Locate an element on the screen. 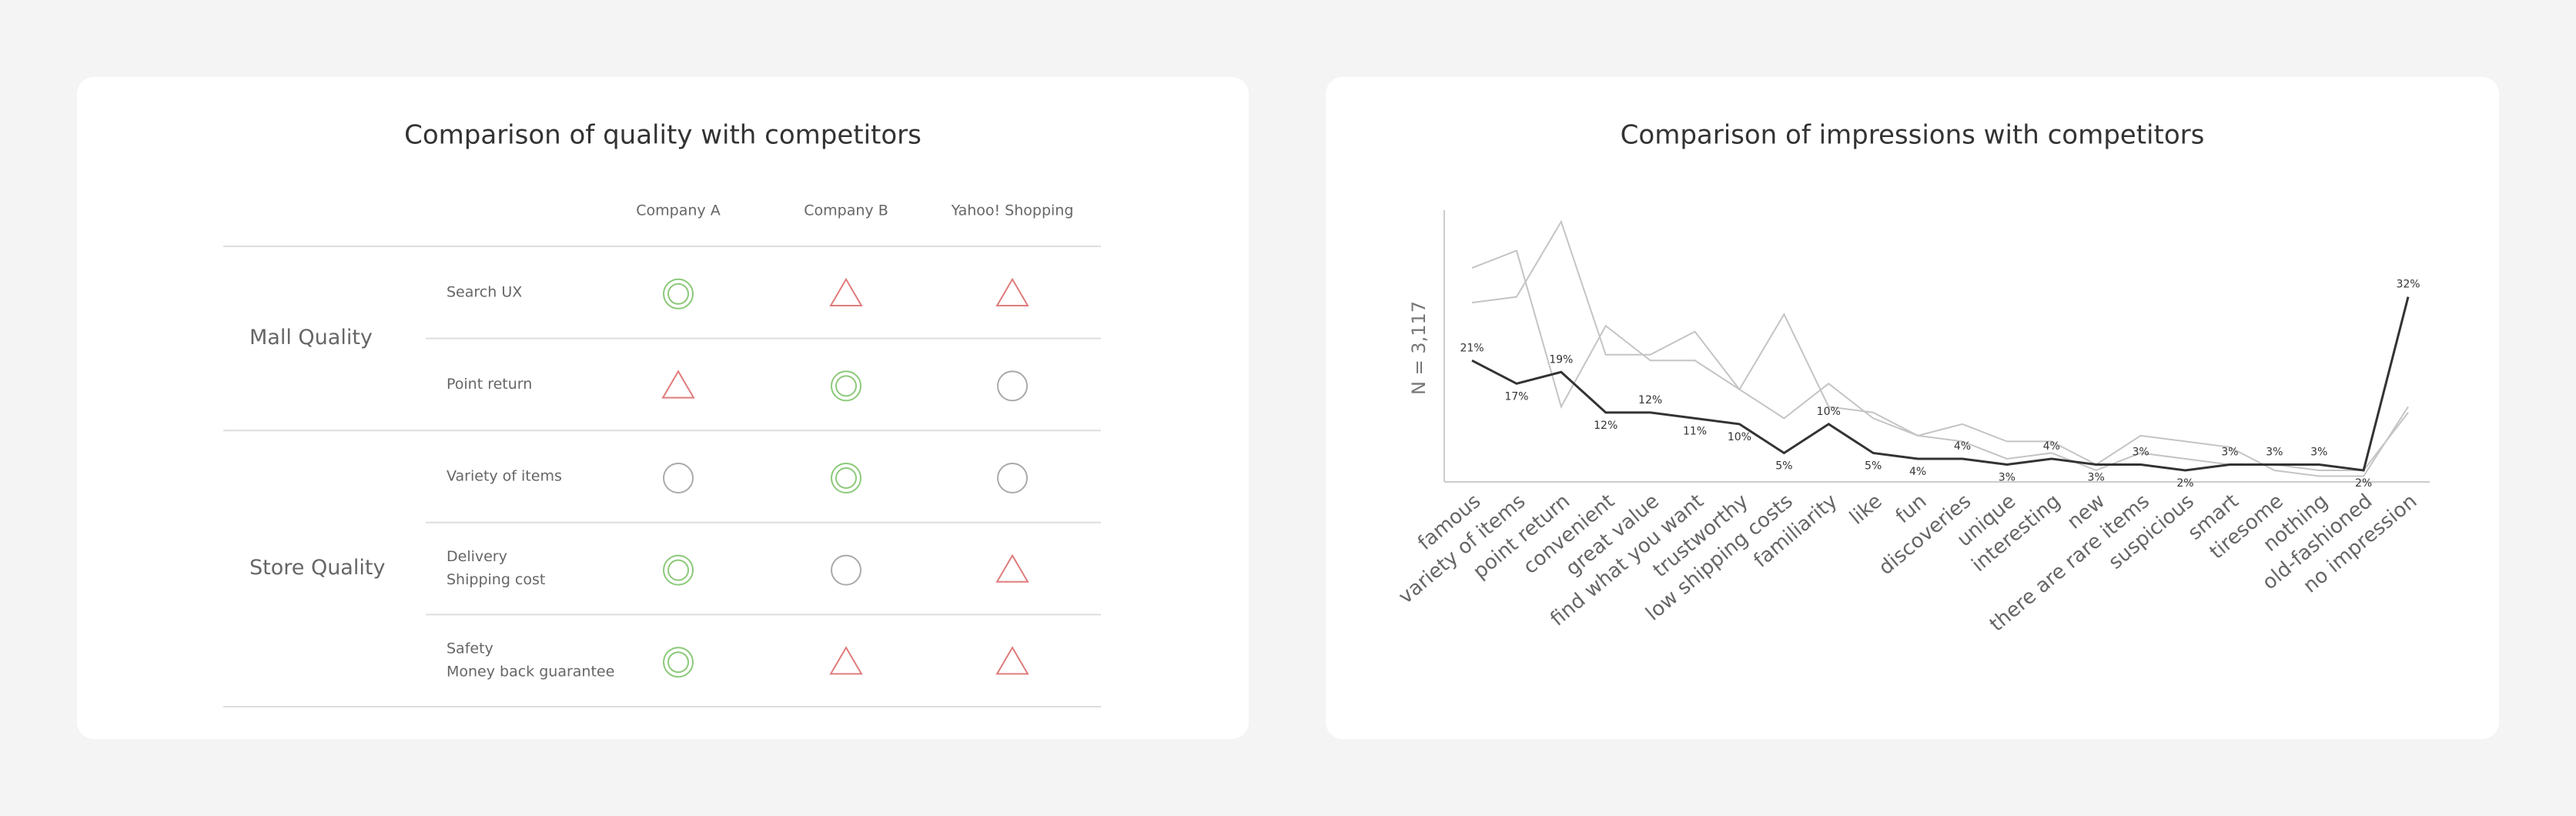 The image size is (2576, 816). data-label: 32% is located at coordinates (2408, 285).